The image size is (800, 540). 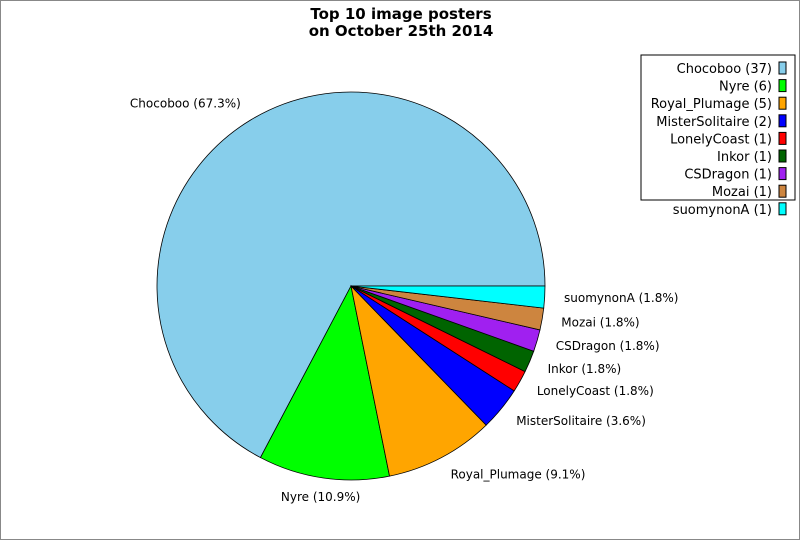 What do you see at coordinates (401, 31) in the screenshot?
I see `chart-title-line-2: on October 25th 2014` at bounding box center [401, 31].